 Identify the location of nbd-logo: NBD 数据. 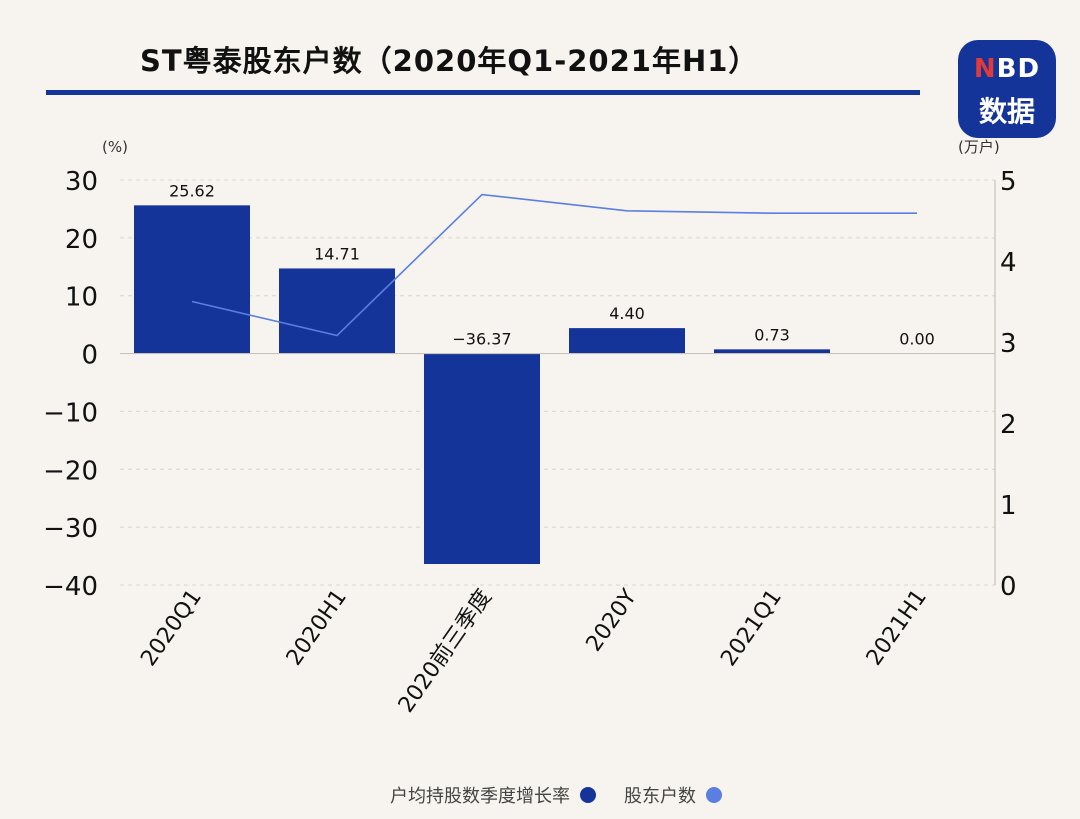
(1007, 89).